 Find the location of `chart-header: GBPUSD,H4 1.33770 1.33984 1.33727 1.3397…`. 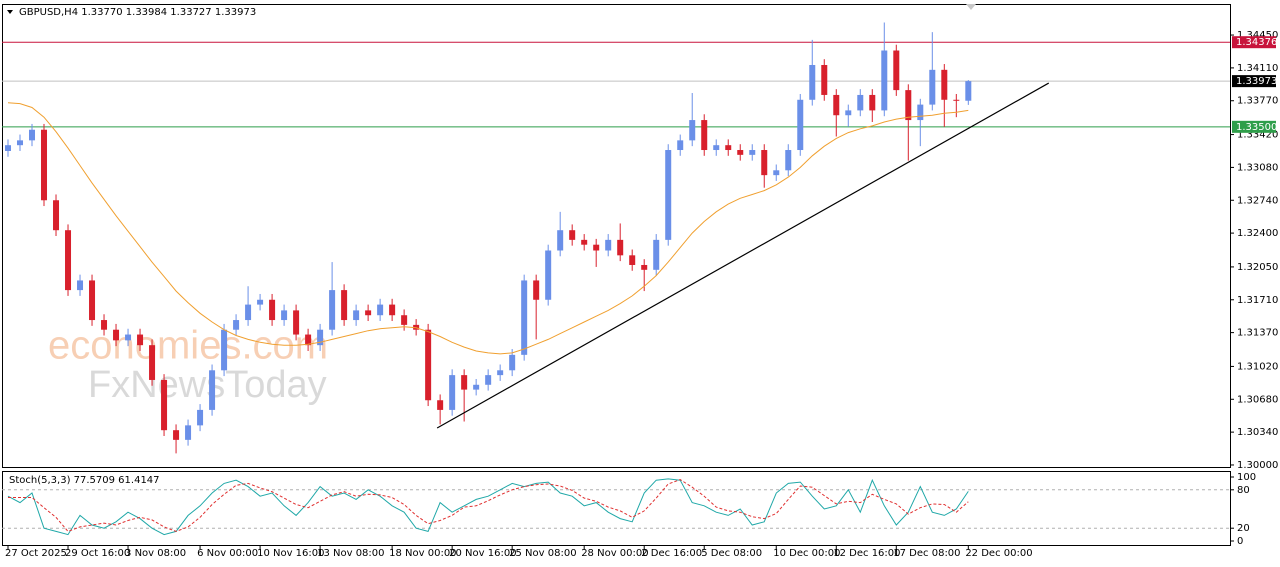

chart-header: GBPUSD,H4 1.33770 1.33984 1.33727 1.3397… is located at coordinates (137, 12).